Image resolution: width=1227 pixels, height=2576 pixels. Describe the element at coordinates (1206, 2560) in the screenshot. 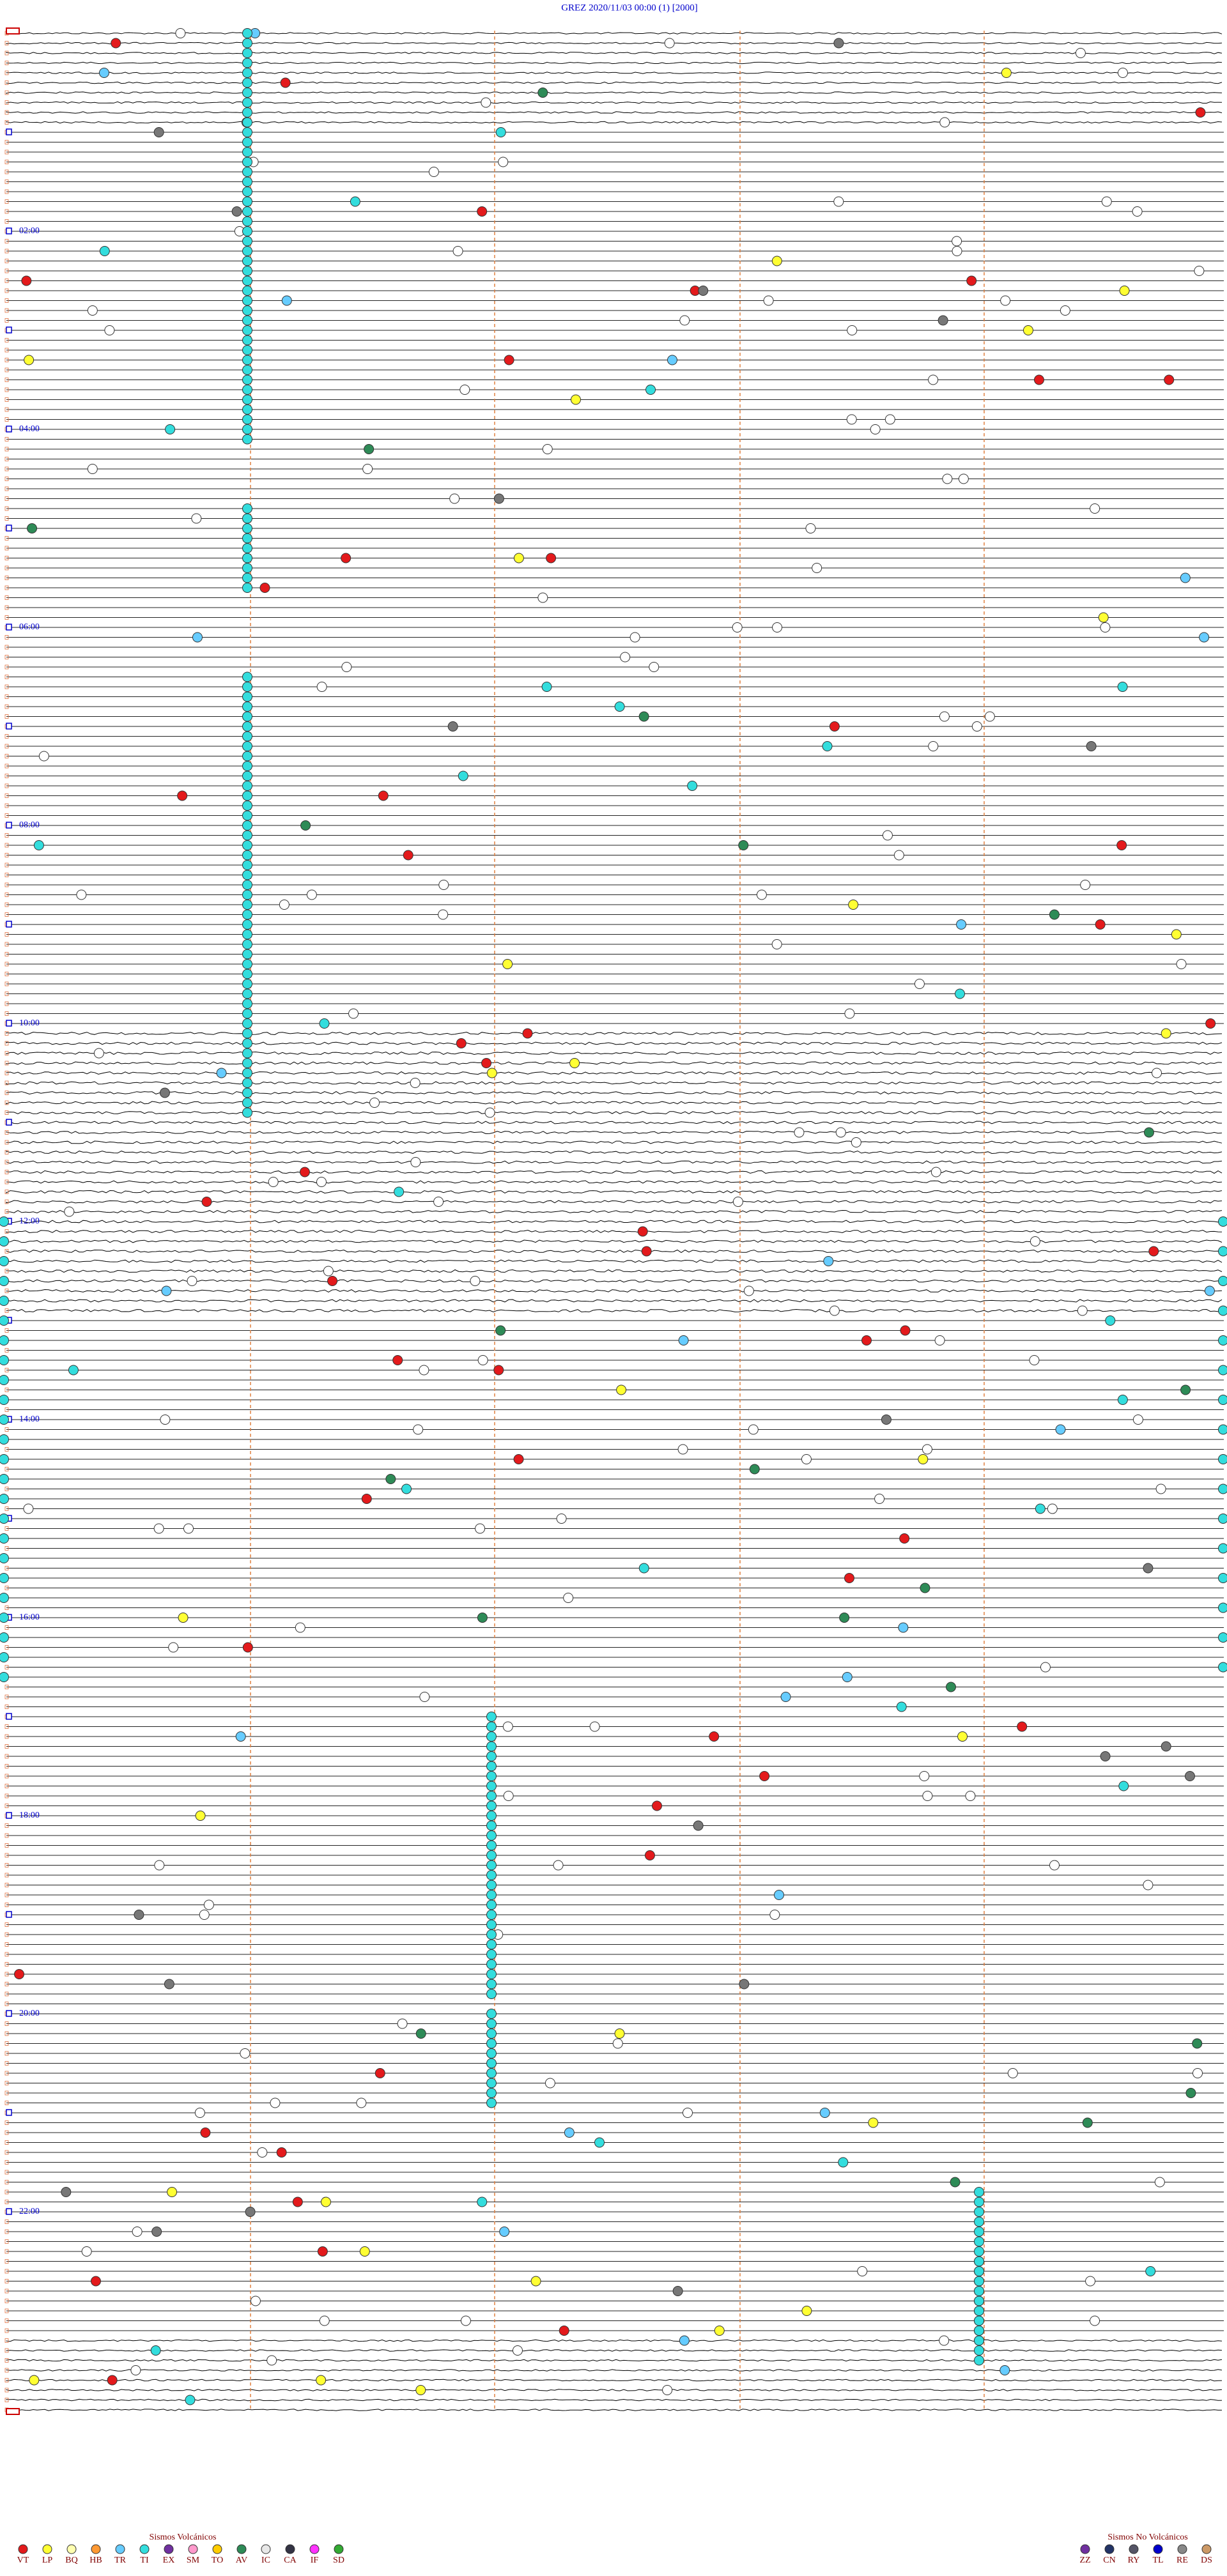

I see `legend-code: DS` at that location.